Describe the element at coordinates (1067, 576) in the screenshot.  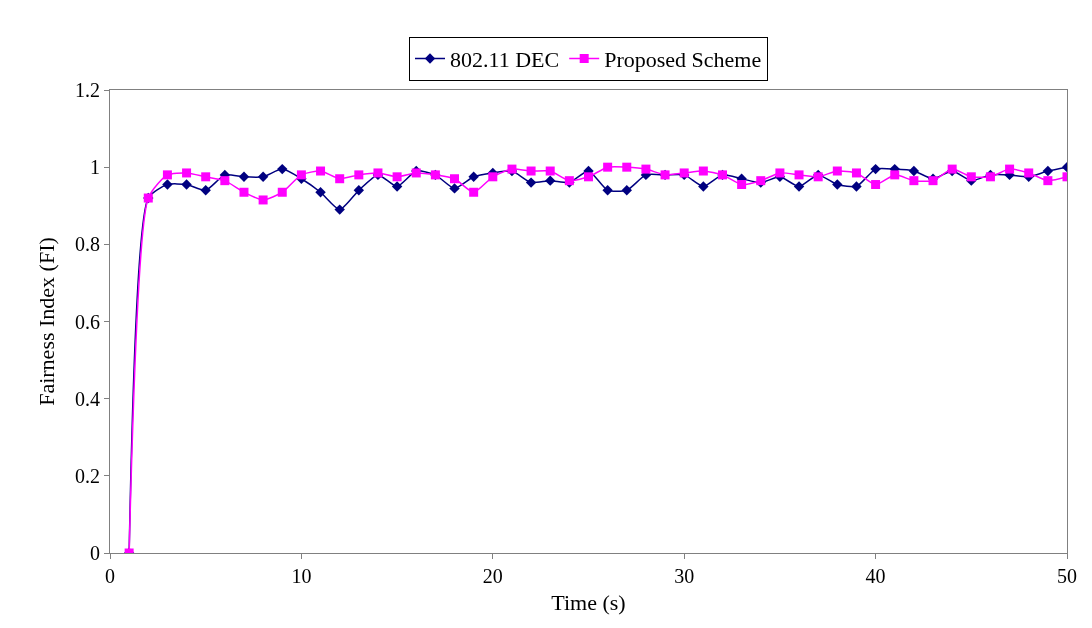
I see `x-tick-label: 50` at that location.